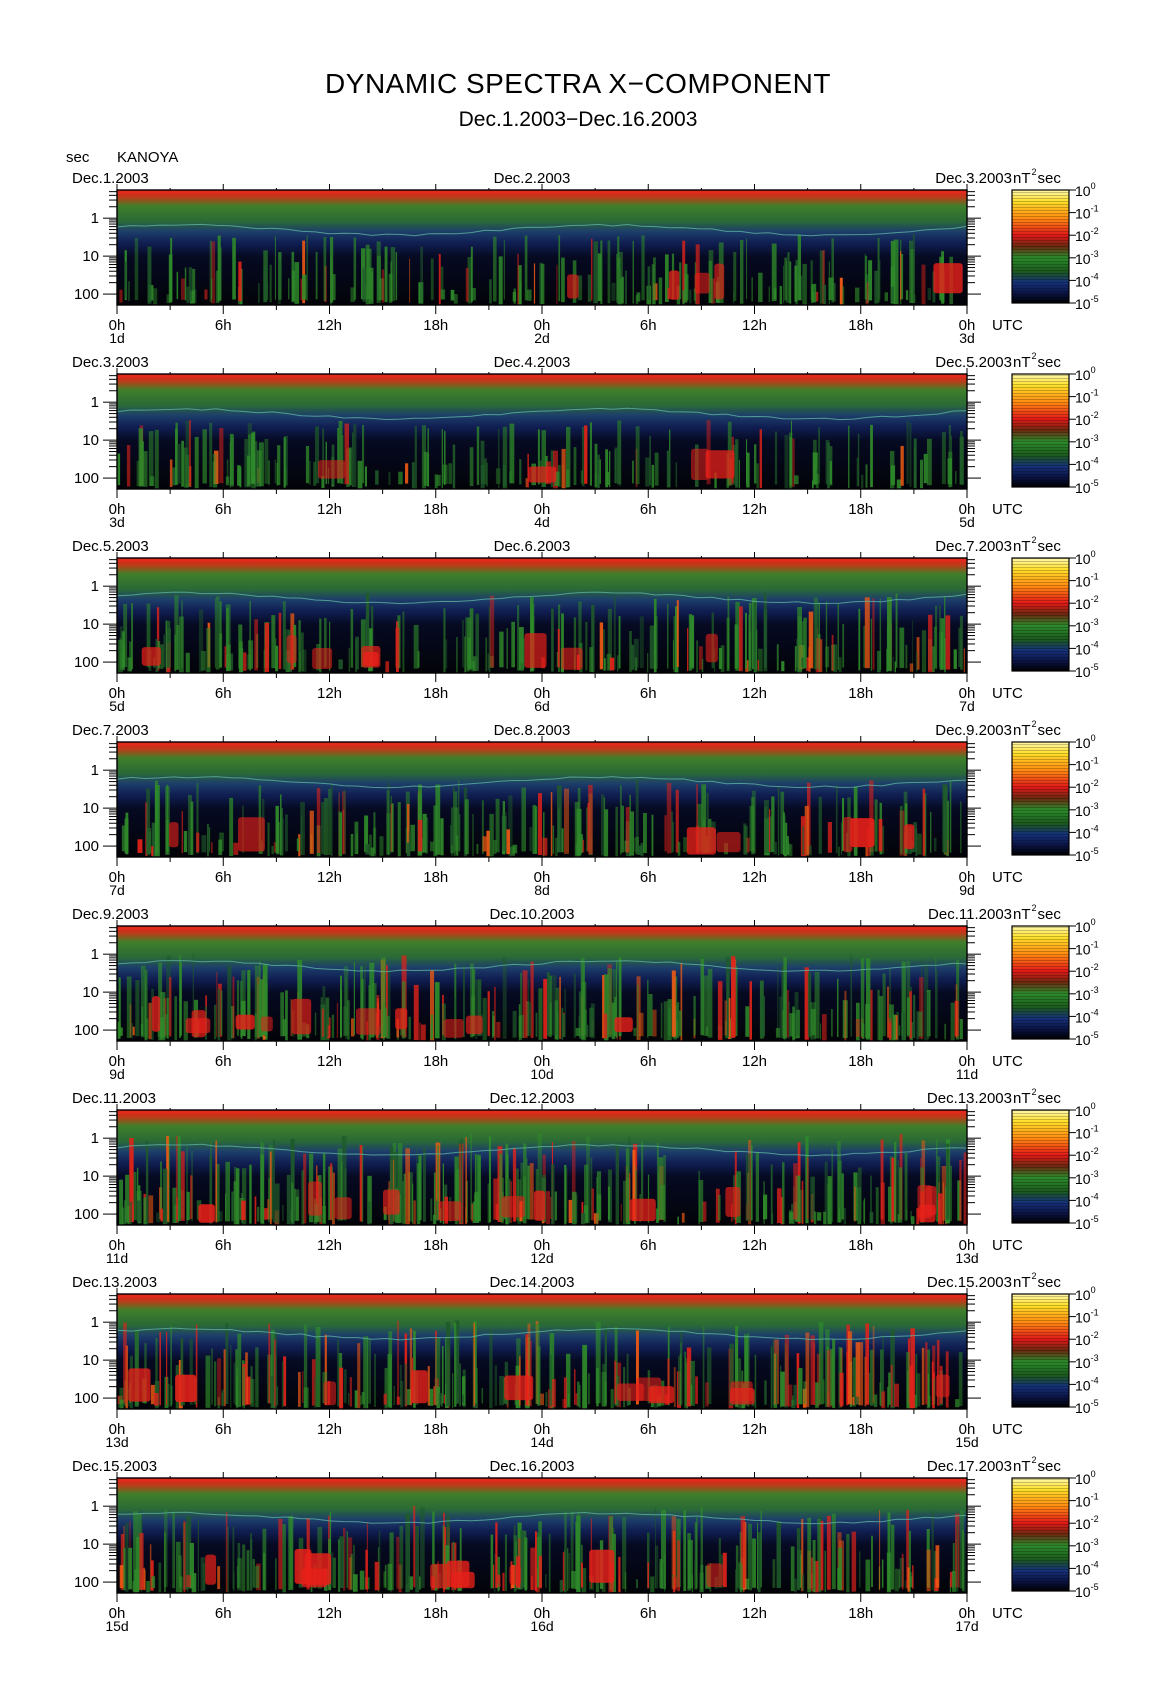 The height and width of the screenshot is (1704, 1156). I want to click on colorbar-unit: nT2sec, so click(1037, 729).